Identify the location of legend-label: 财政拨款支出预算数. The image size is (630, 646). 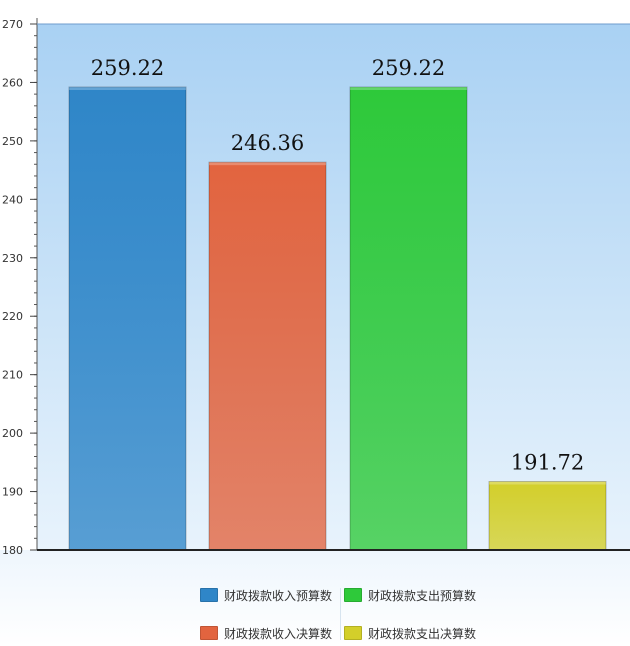
(422, 595).